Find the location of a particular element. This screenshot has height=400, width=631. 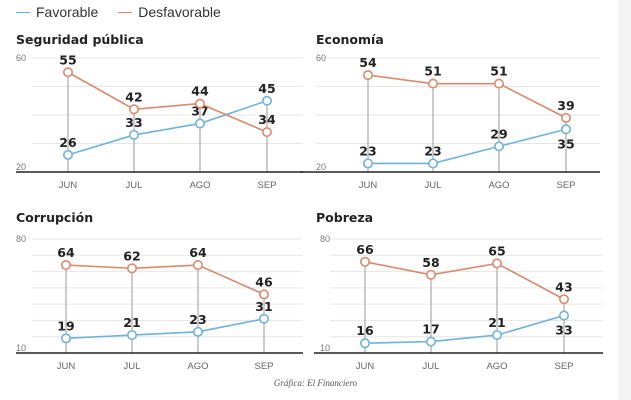

data-label-desfavorable: 39 is located at coordinates (565, 105).